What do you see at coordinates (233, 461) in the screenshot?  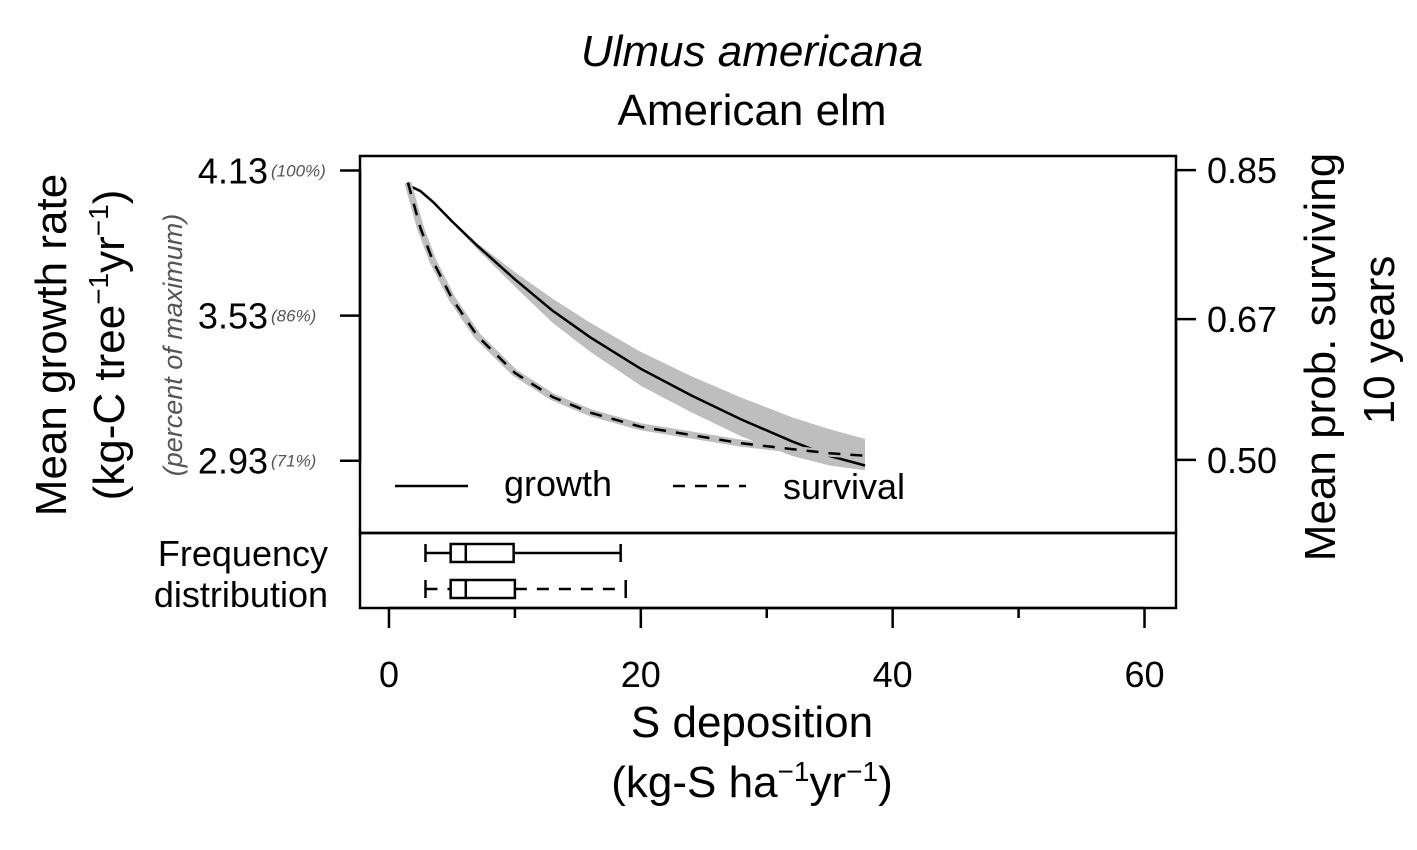 I see `left-y-tick-label: 2.93` at bounding box center [233, 461].